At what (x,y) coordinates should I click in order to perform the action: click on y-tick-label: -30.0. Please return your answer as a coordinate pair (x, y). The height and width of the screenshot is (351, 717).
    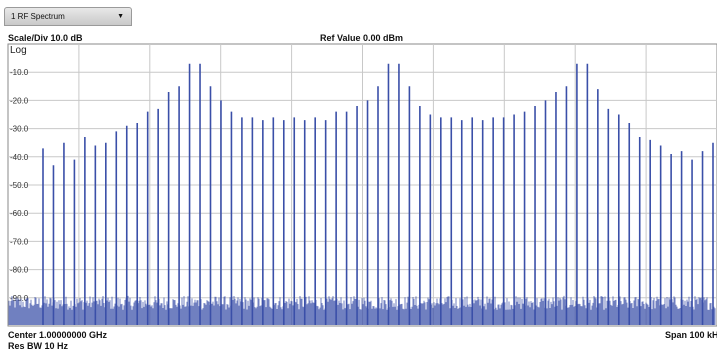
    Looking at the image, I should click on (19, 129).